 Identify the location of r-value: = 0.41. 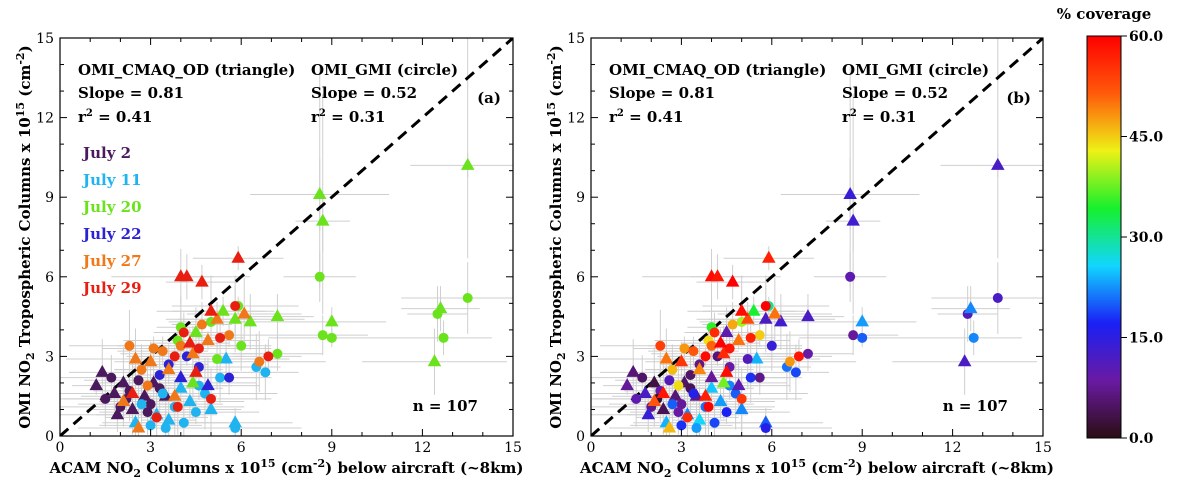
(654, 117).